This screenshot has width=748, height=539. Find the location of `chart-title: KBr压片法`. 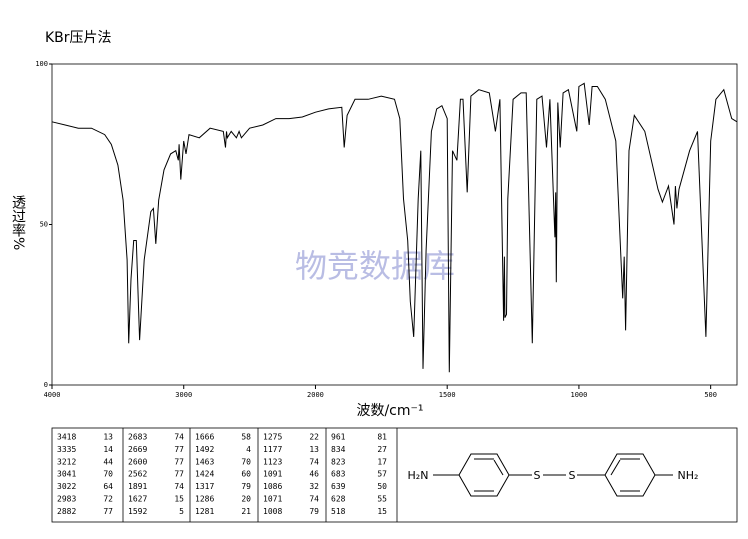

chart-title: KBr压片法 is located at coordinates (78, 38).